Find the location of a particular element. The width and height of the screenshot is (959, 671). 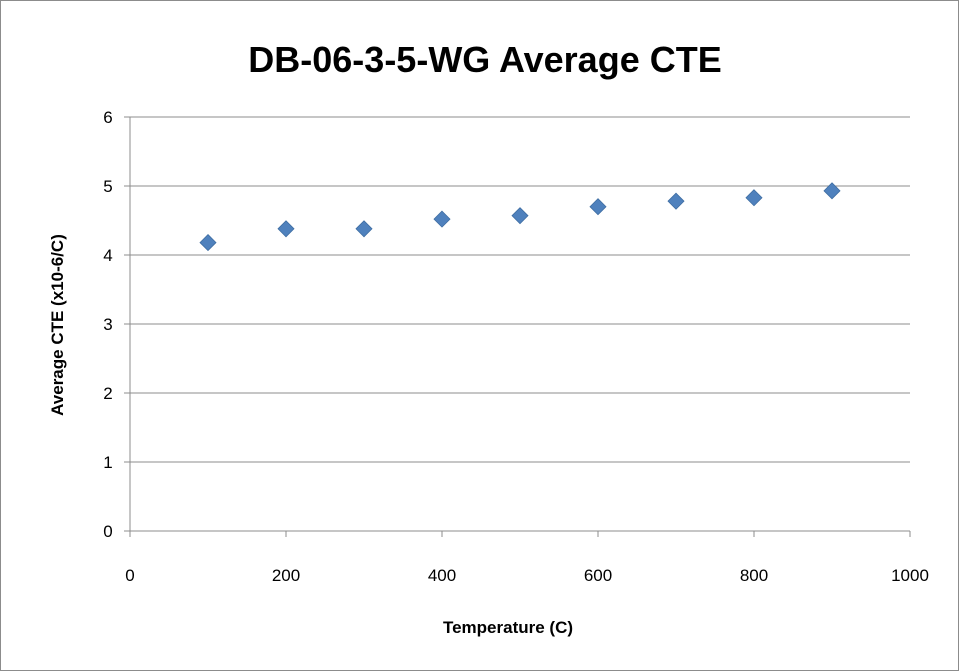

y-tick-label-2: 2 is located at coordinates (107, 393).